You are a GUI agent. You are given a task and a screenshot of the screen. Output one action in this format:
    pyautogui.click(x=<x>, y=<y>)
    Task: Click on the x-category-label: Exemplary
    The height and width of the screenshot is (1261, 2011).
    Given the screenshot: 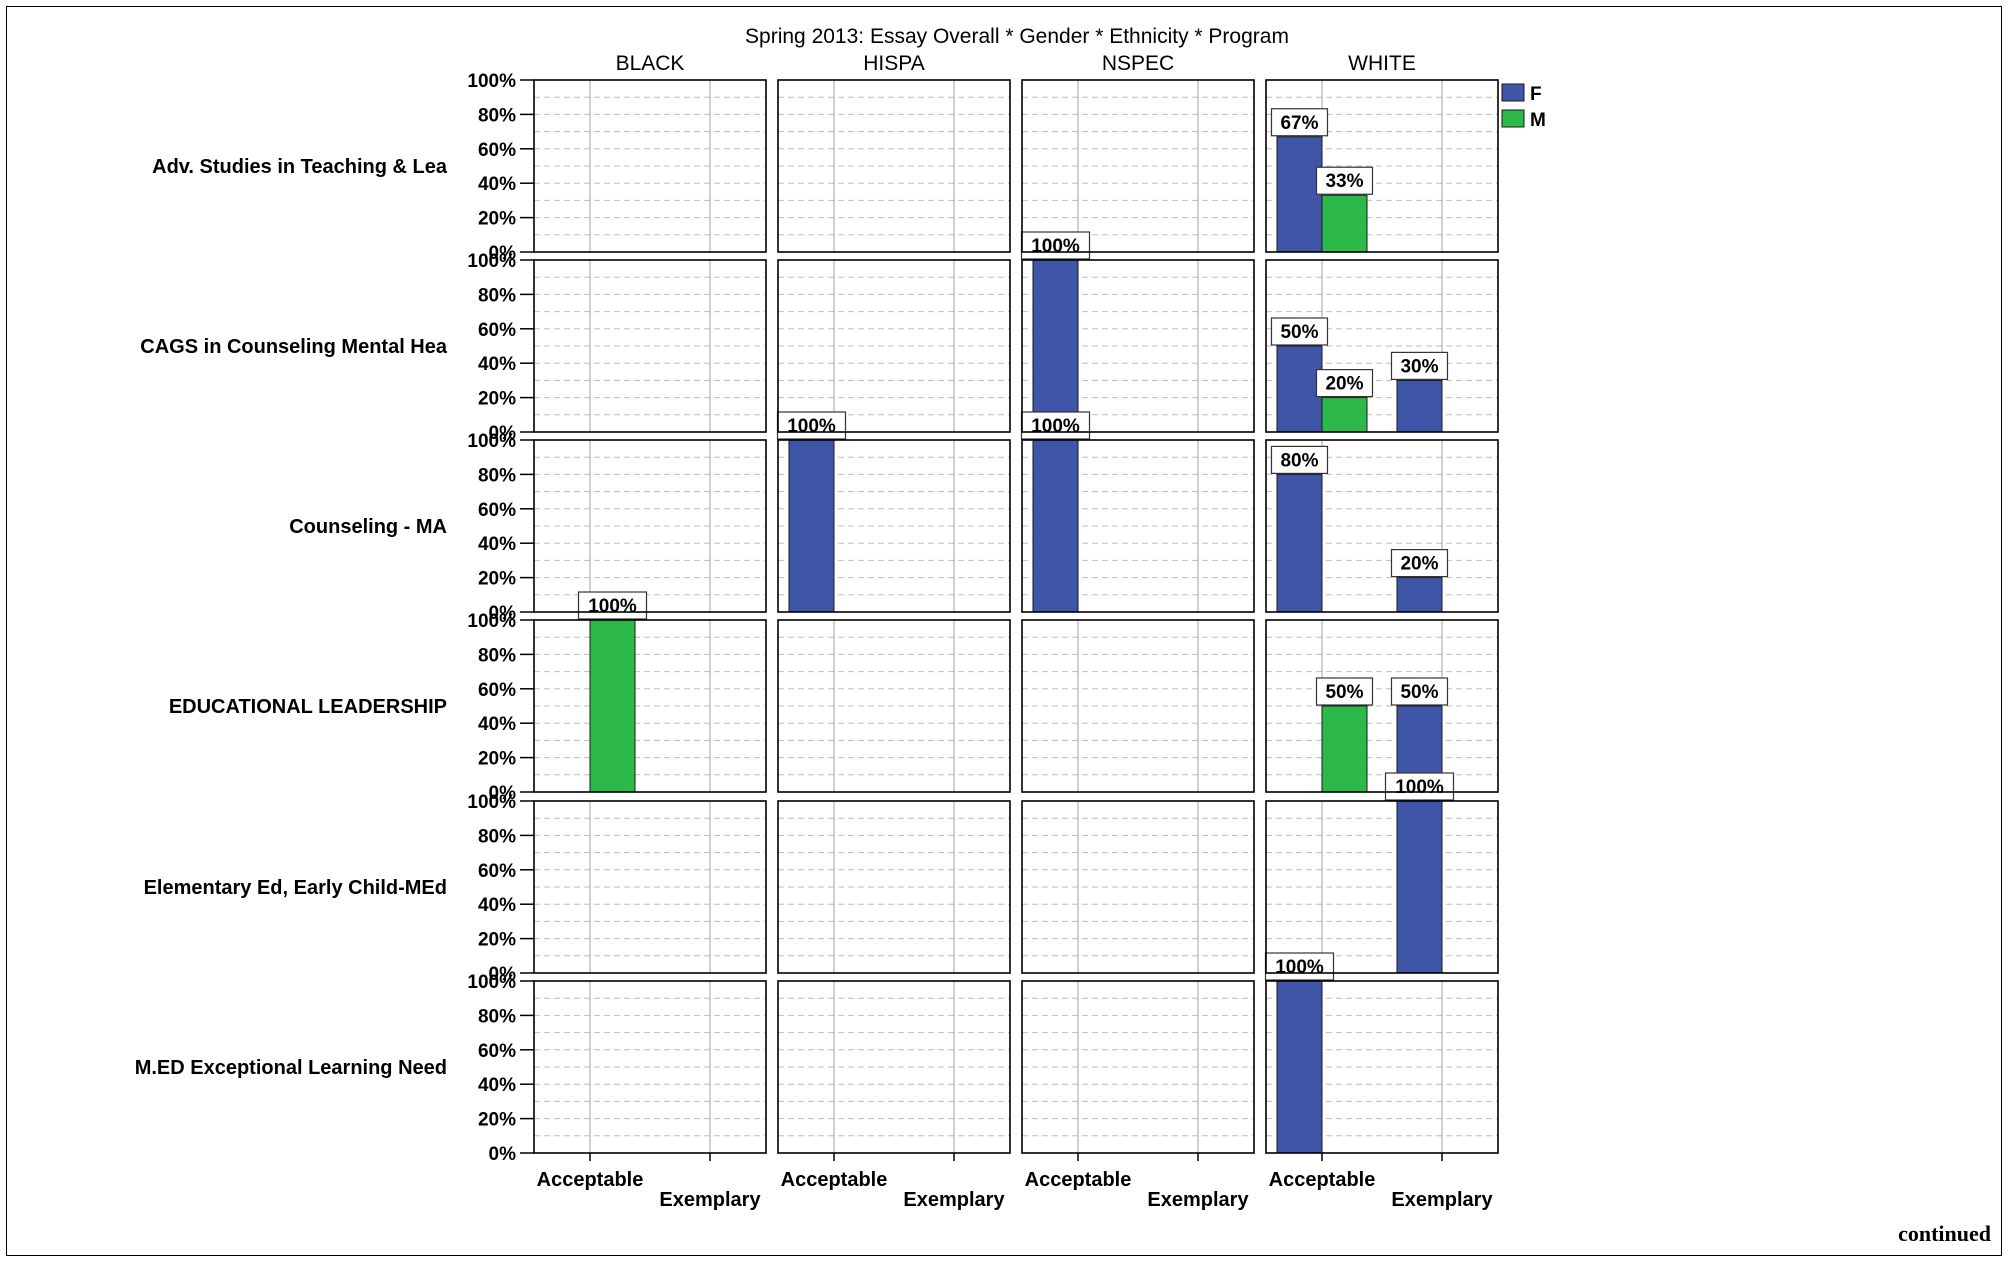 What is the action you would take?
    pyautogui.click(x=1442, y=1200)
    